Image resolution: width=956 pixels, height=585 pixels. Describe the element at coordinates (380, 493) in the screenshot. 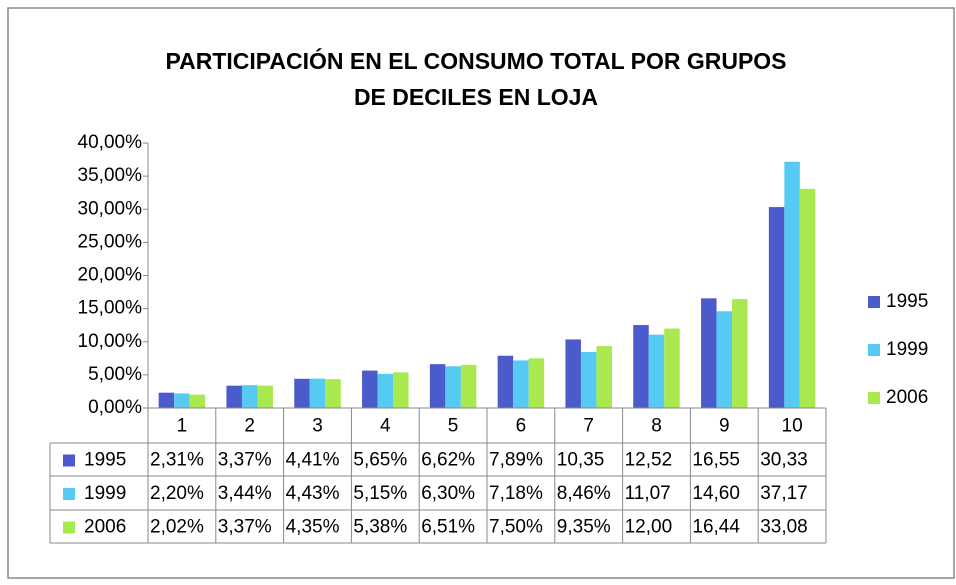

I see `table-cell: 5,15%` at that location.